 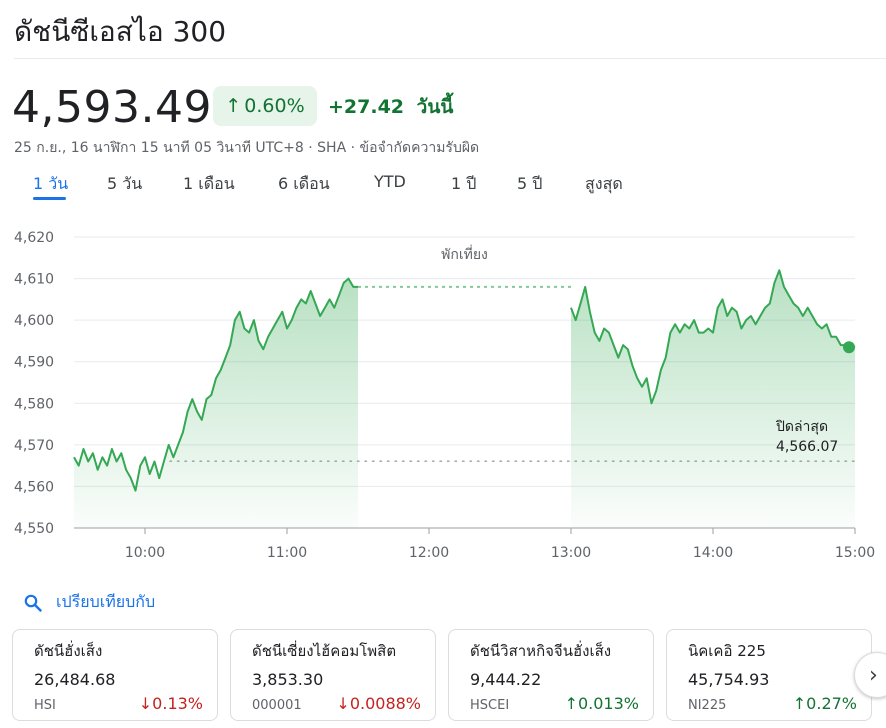 I want to click on prev-close-label: ปิดล่าสุด, so click(x=802, y=427).